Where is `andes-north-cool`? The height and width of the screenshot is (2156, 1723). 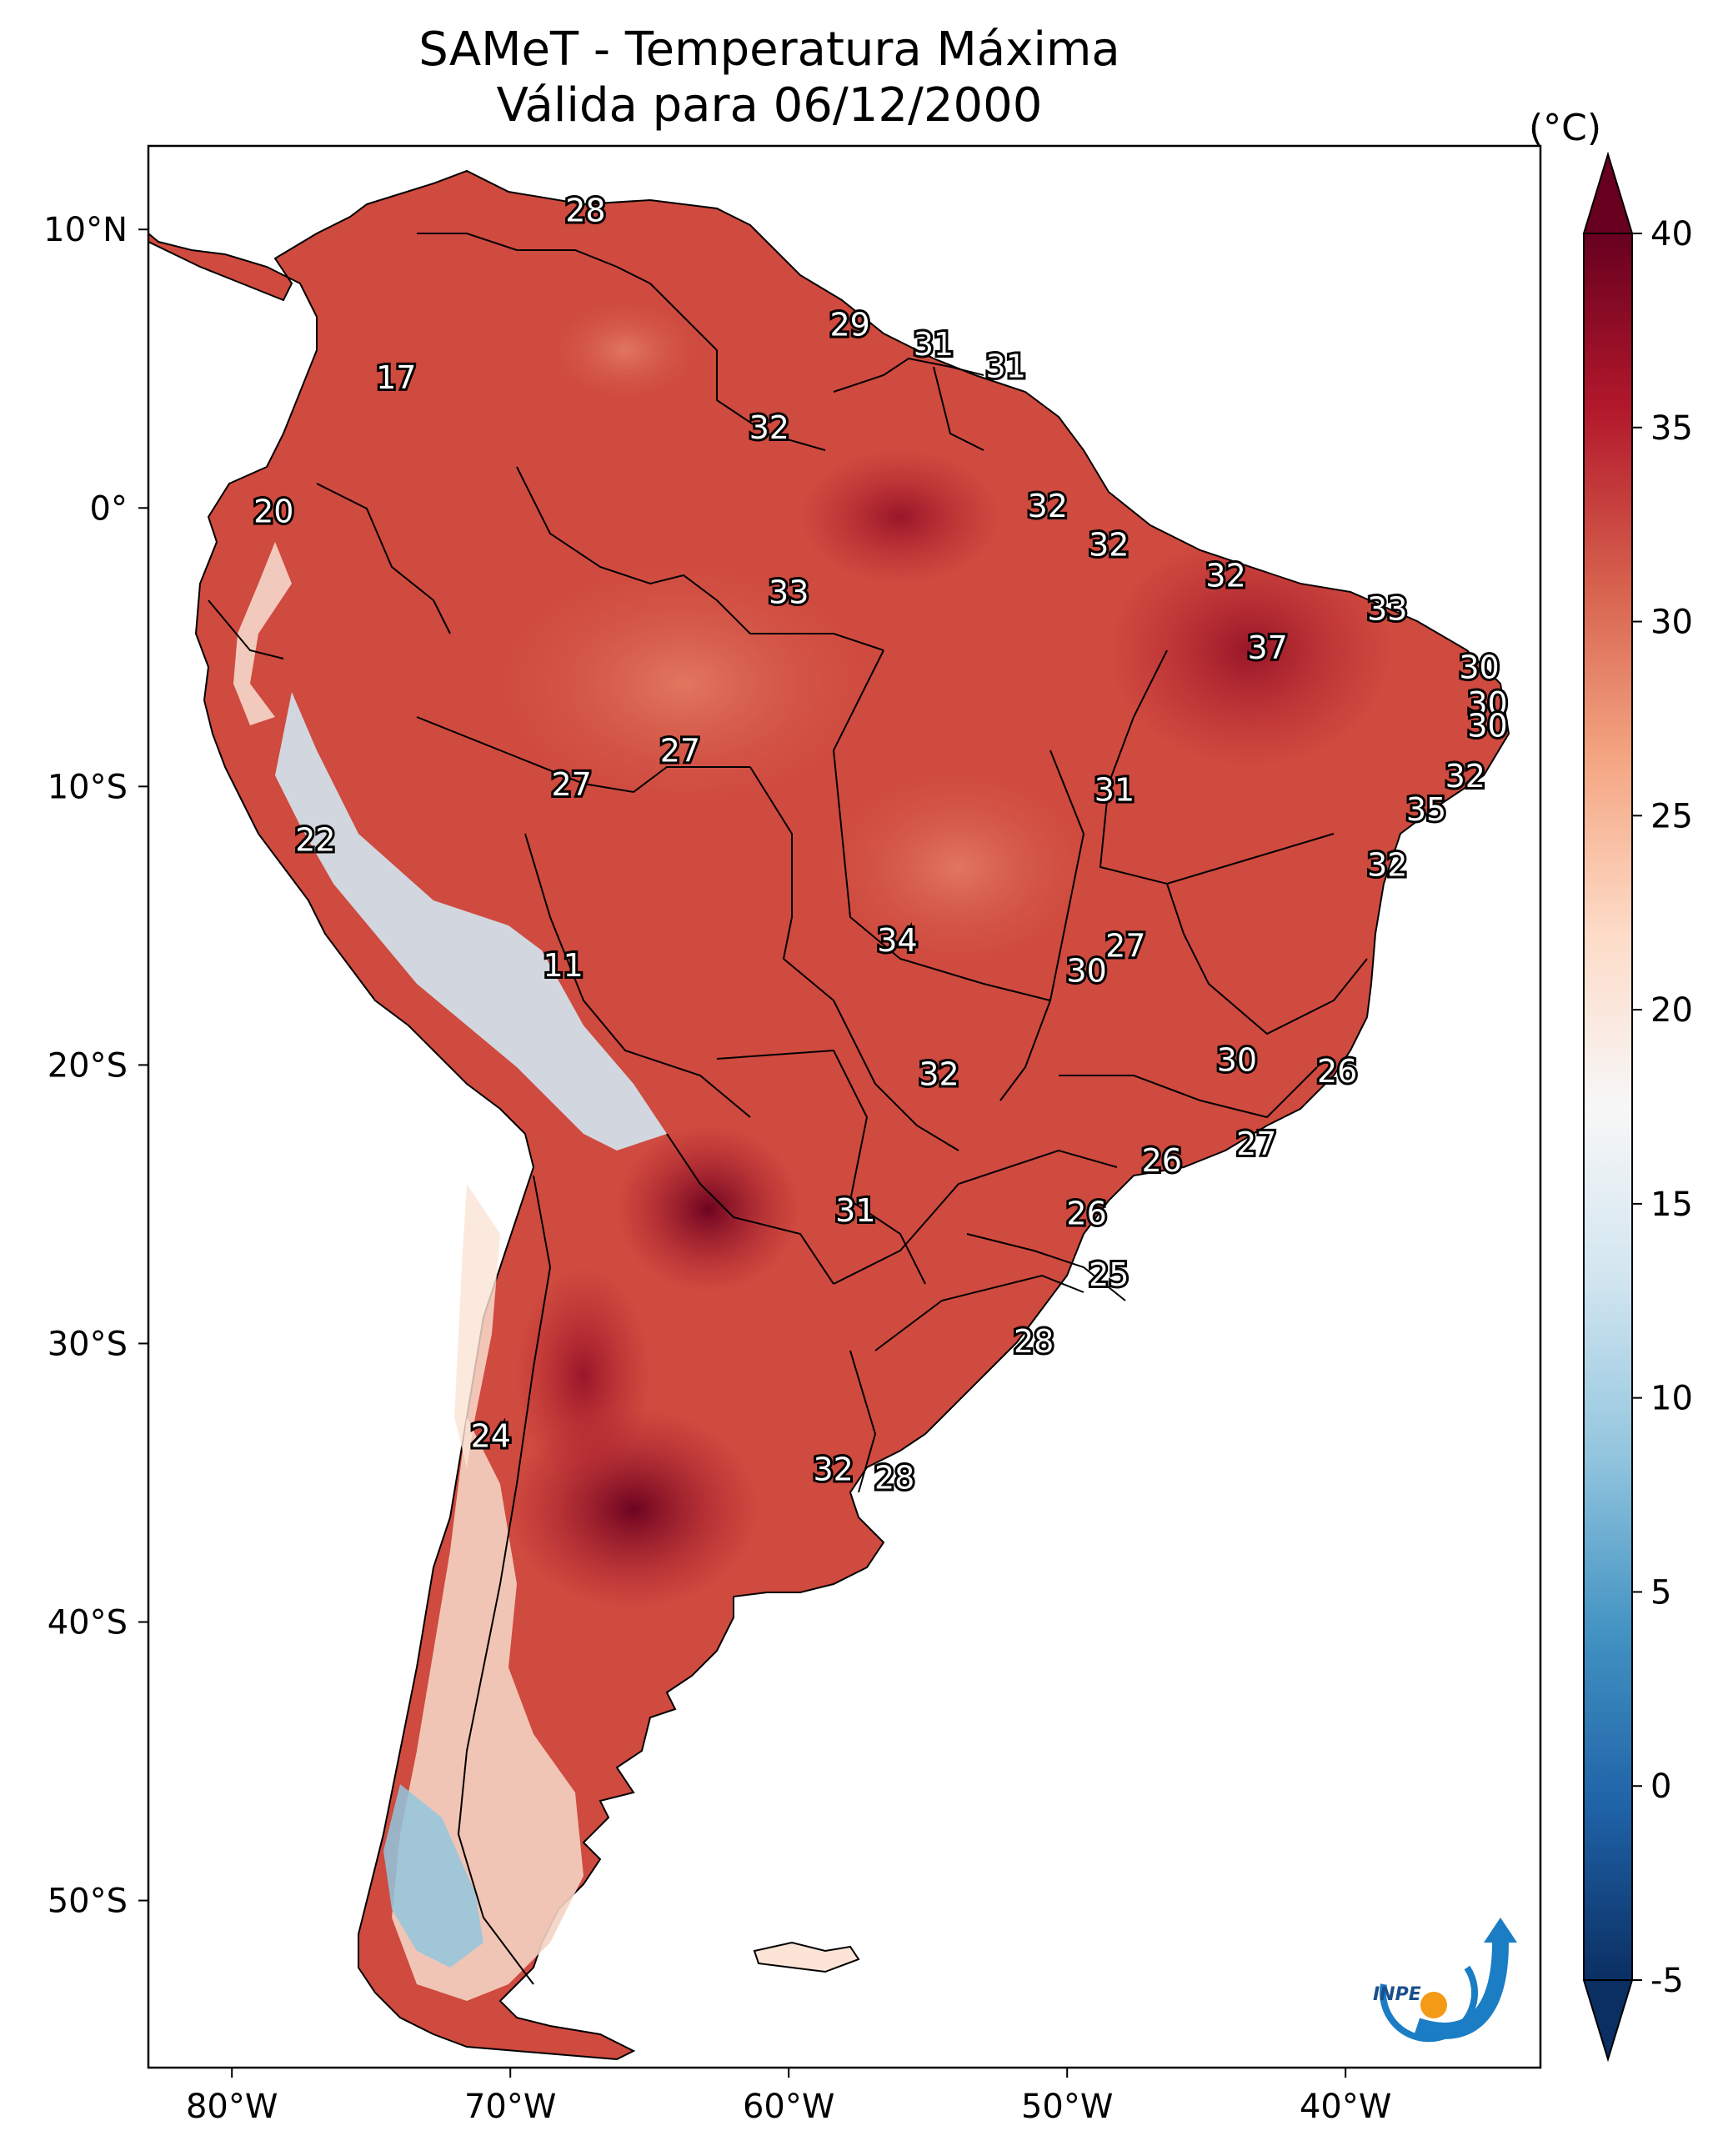
andes-north-cool is located at coordinates (262, 633).